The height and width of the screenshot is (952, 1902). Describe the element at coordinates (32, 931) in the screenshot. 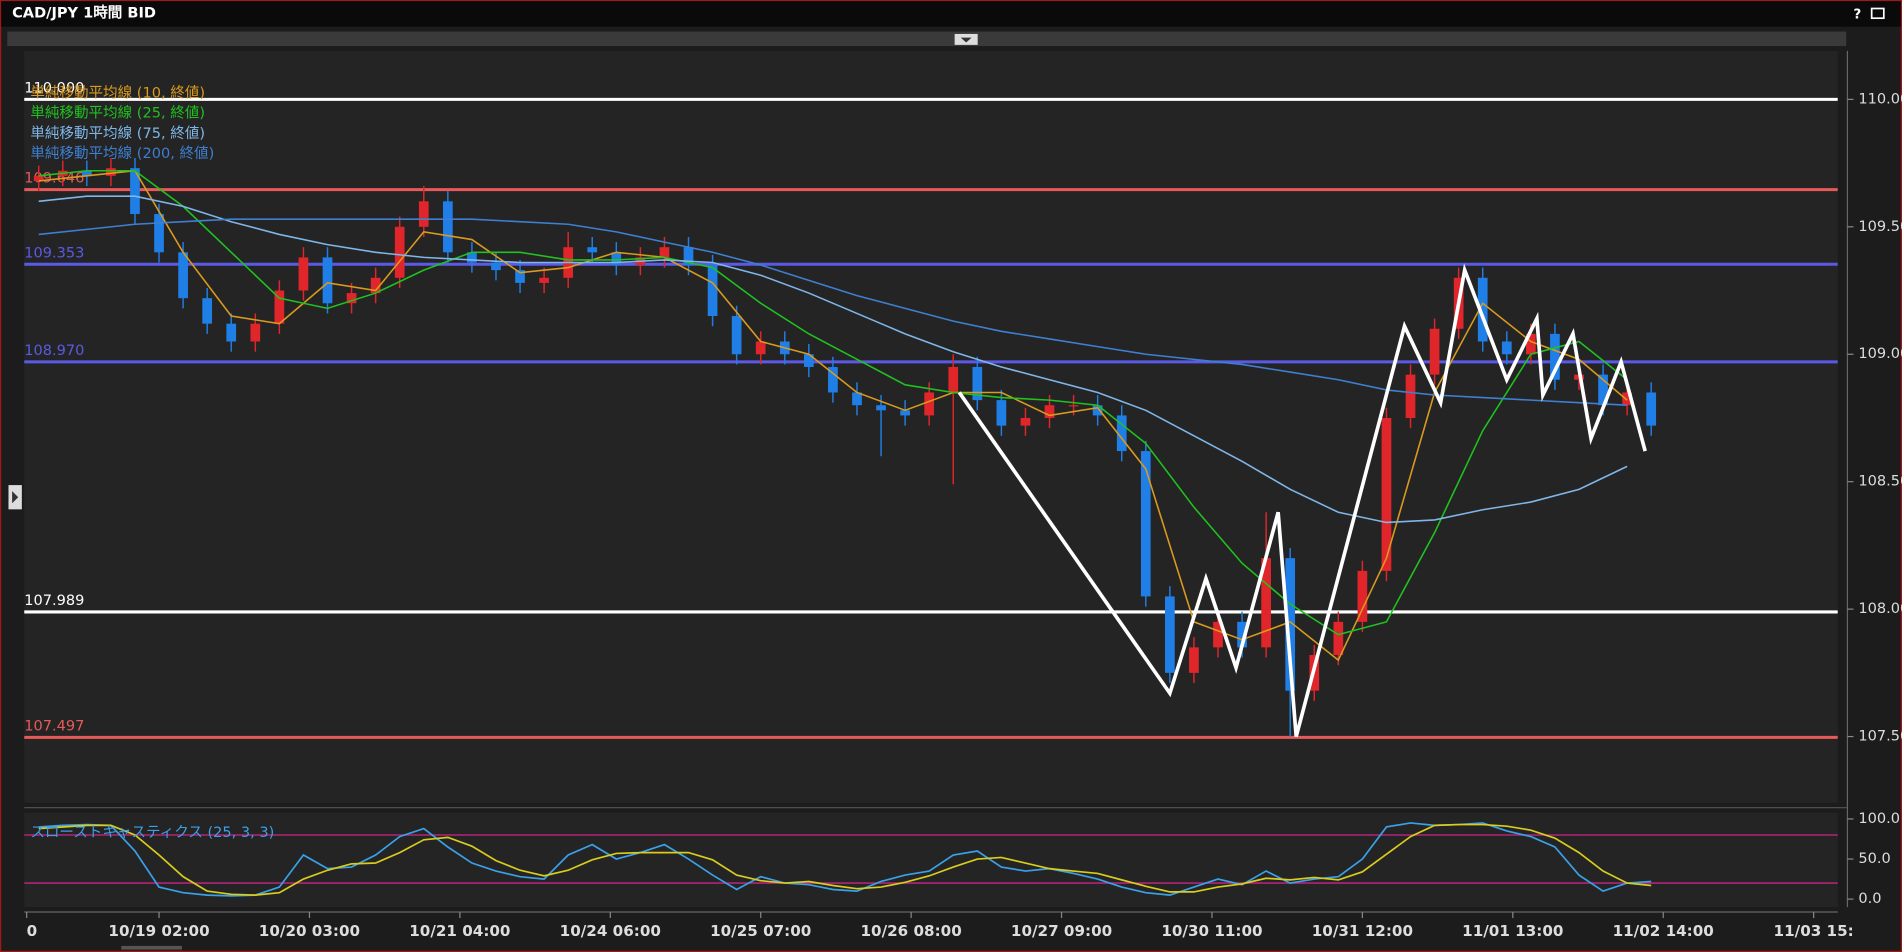

I see `x-tick-label: 0` at that location.